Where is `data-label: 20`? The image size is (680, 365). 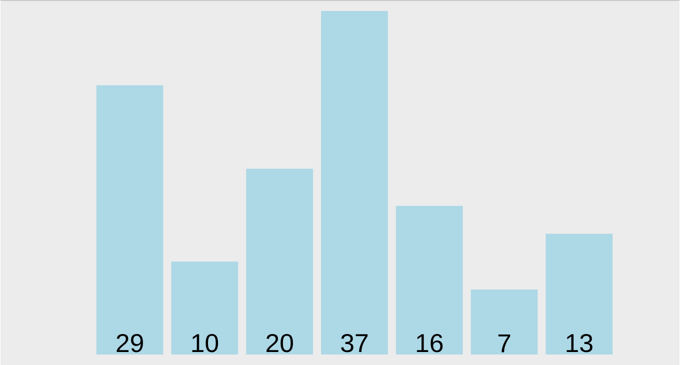 data-label: 20 is located at coordinates (279, 343).